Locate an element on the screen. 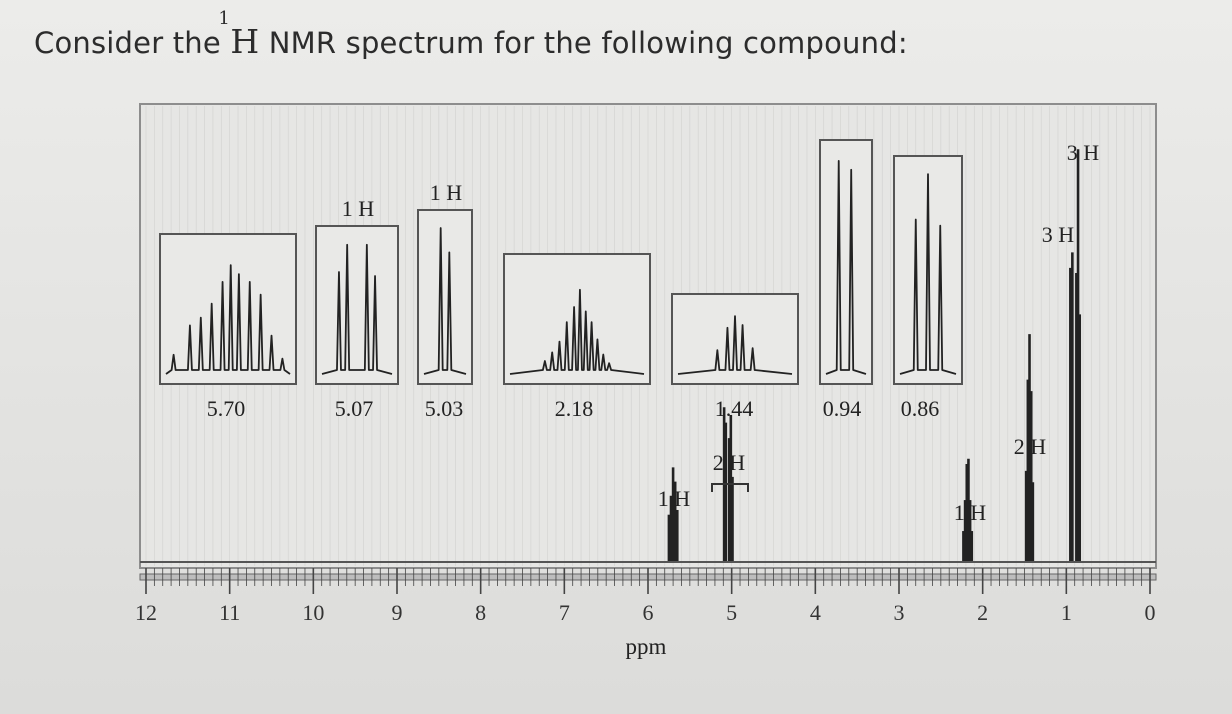 The width and height of the screenshot is (1232, 714). inset-5-70: 5.70 is located at coordinates (228, 327).